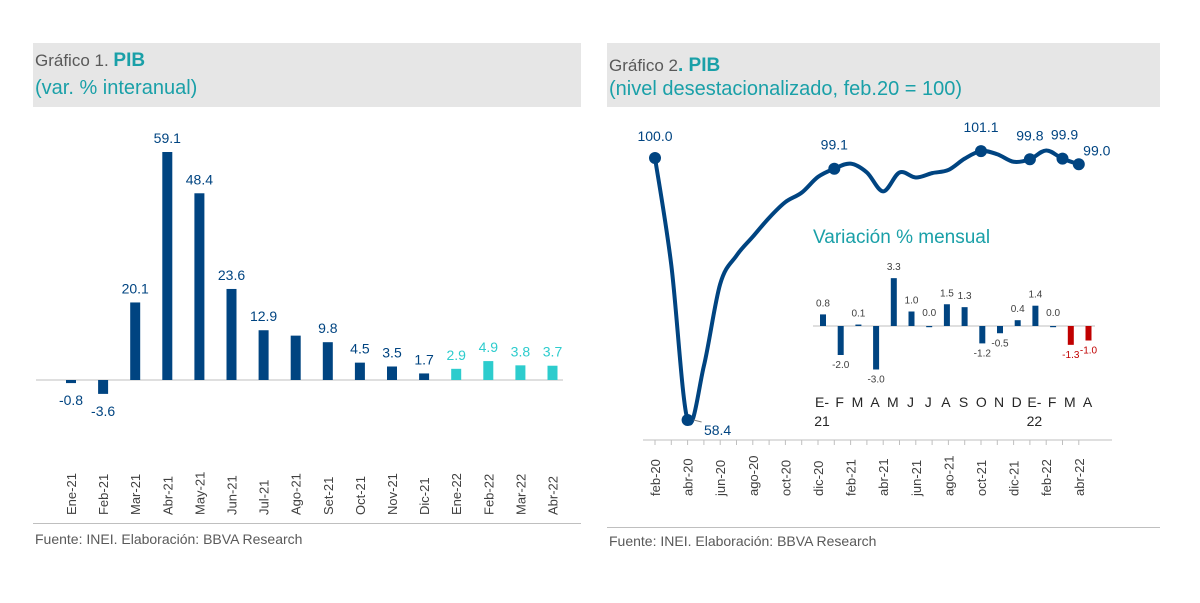 The width and height of the screenshot is (1200, 603). What do you see at coordinates (103, 411) in the screenshot?
I see `chart1-data-label: -3.6` at bounding box center [103, 411].